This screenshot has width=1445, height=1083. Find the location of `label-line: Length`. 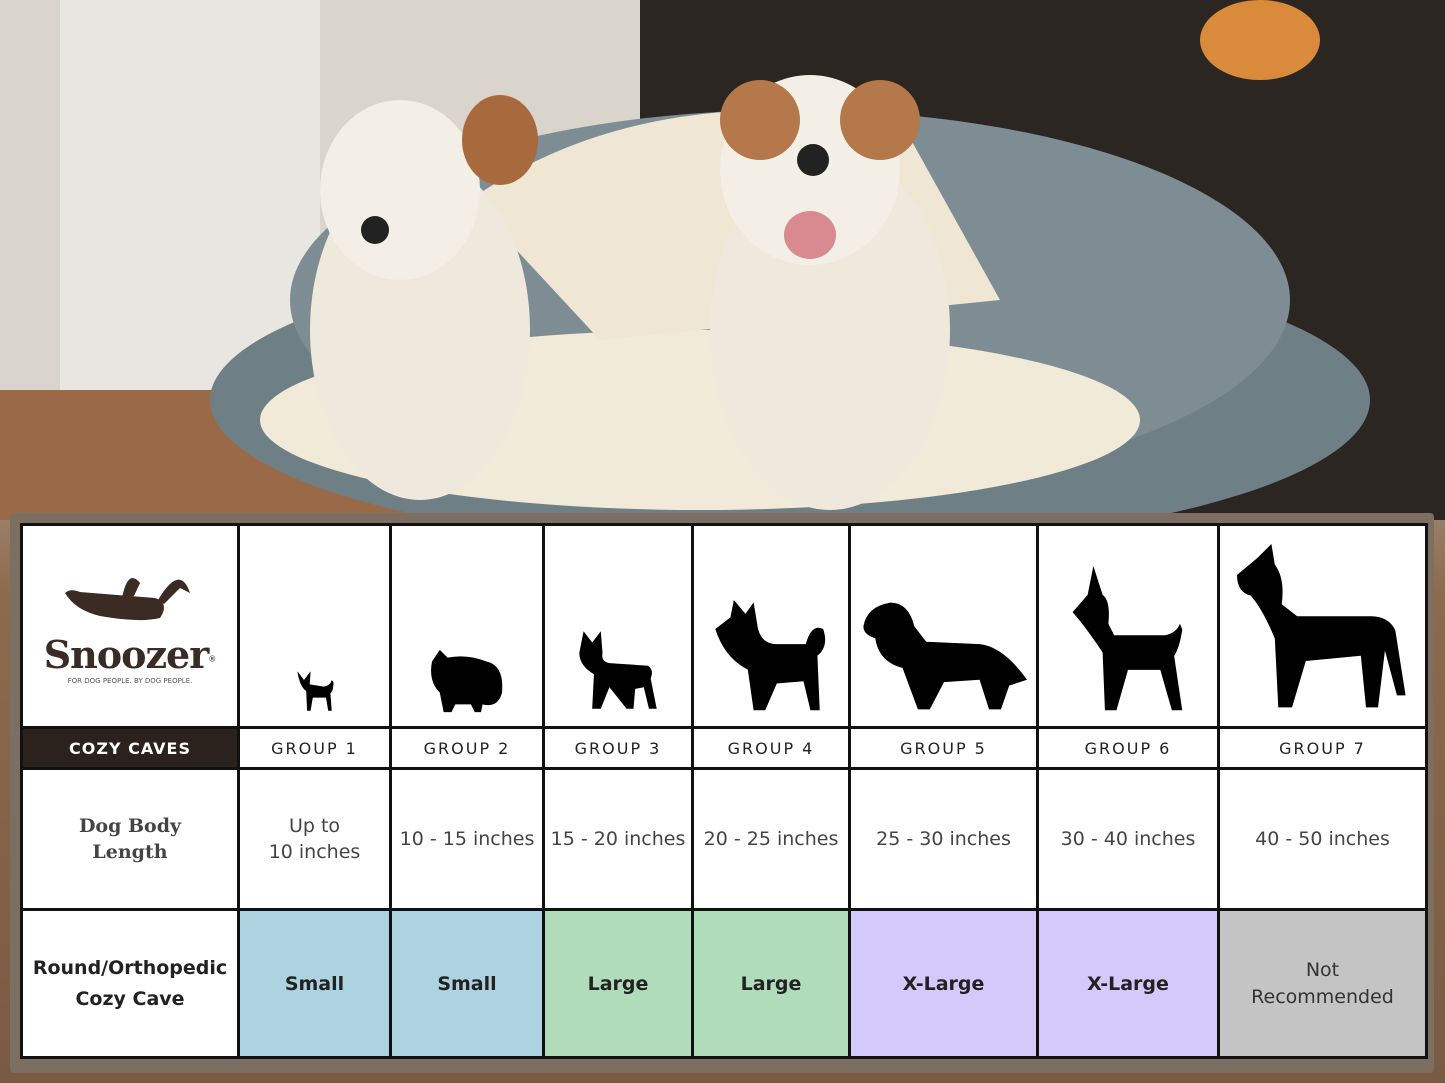

label-line: Length is located at coordinates (130, 852).